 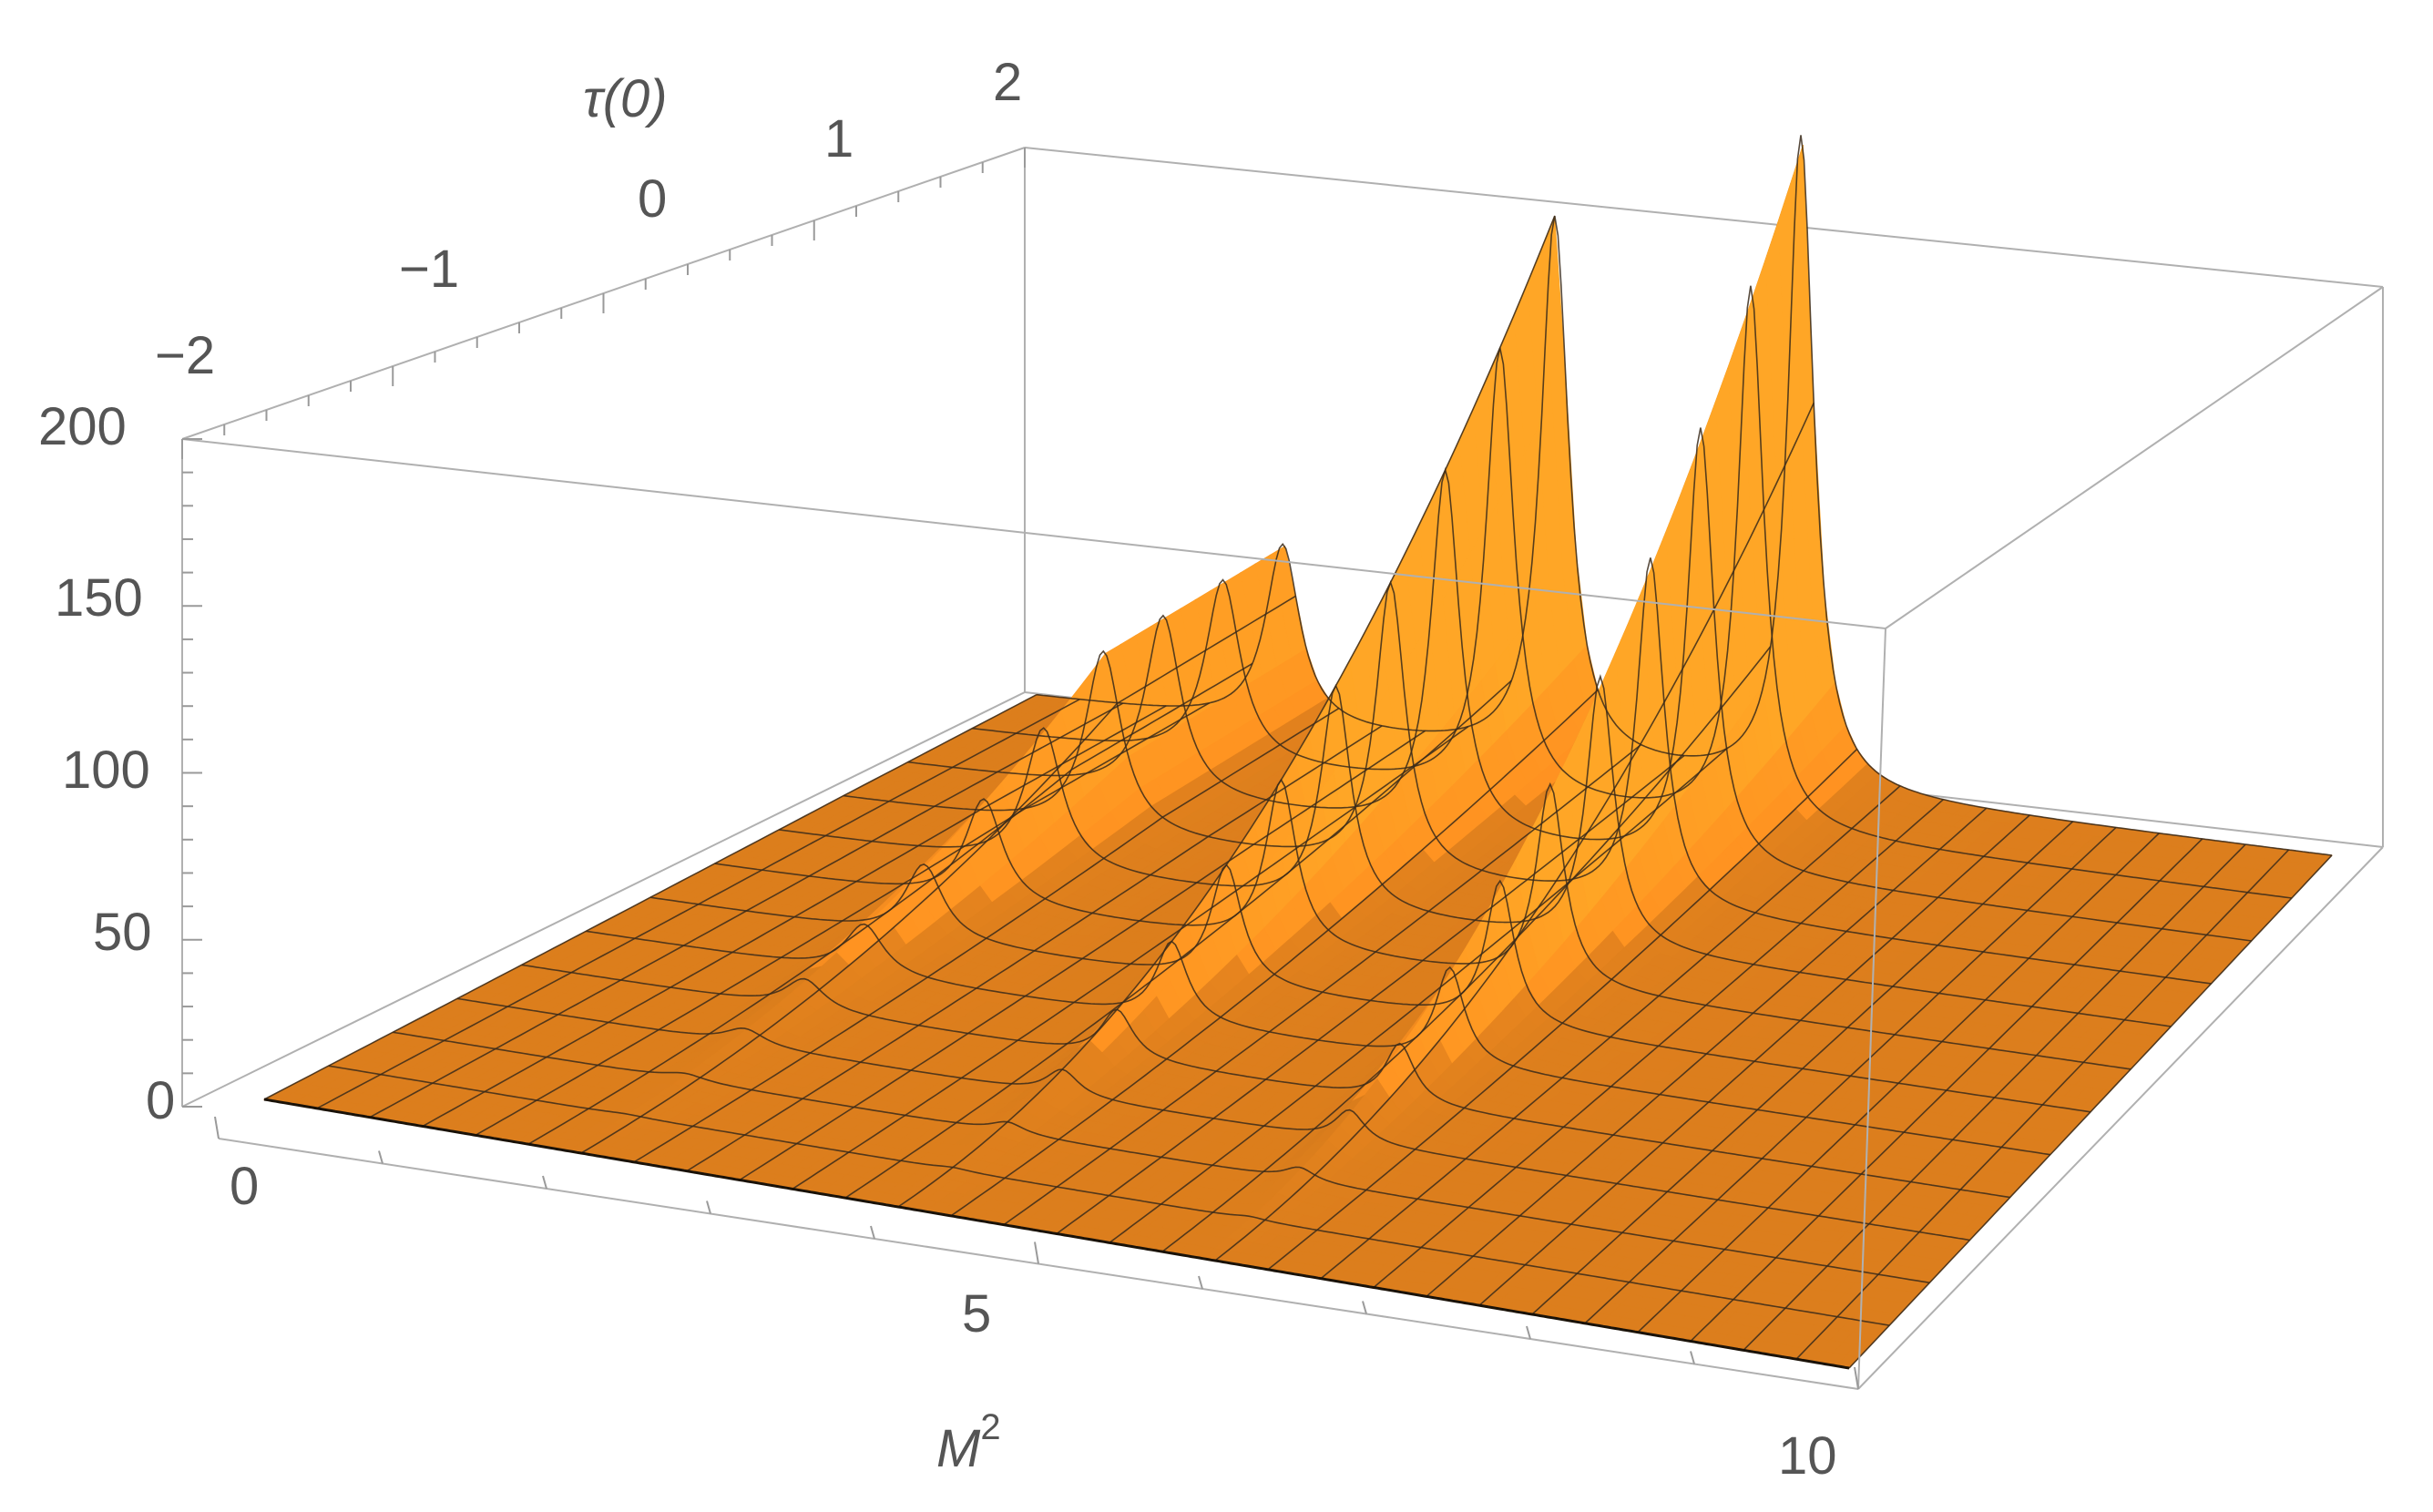 I want to click on box-edge-back-top-right, so click(x=1704, y=217).